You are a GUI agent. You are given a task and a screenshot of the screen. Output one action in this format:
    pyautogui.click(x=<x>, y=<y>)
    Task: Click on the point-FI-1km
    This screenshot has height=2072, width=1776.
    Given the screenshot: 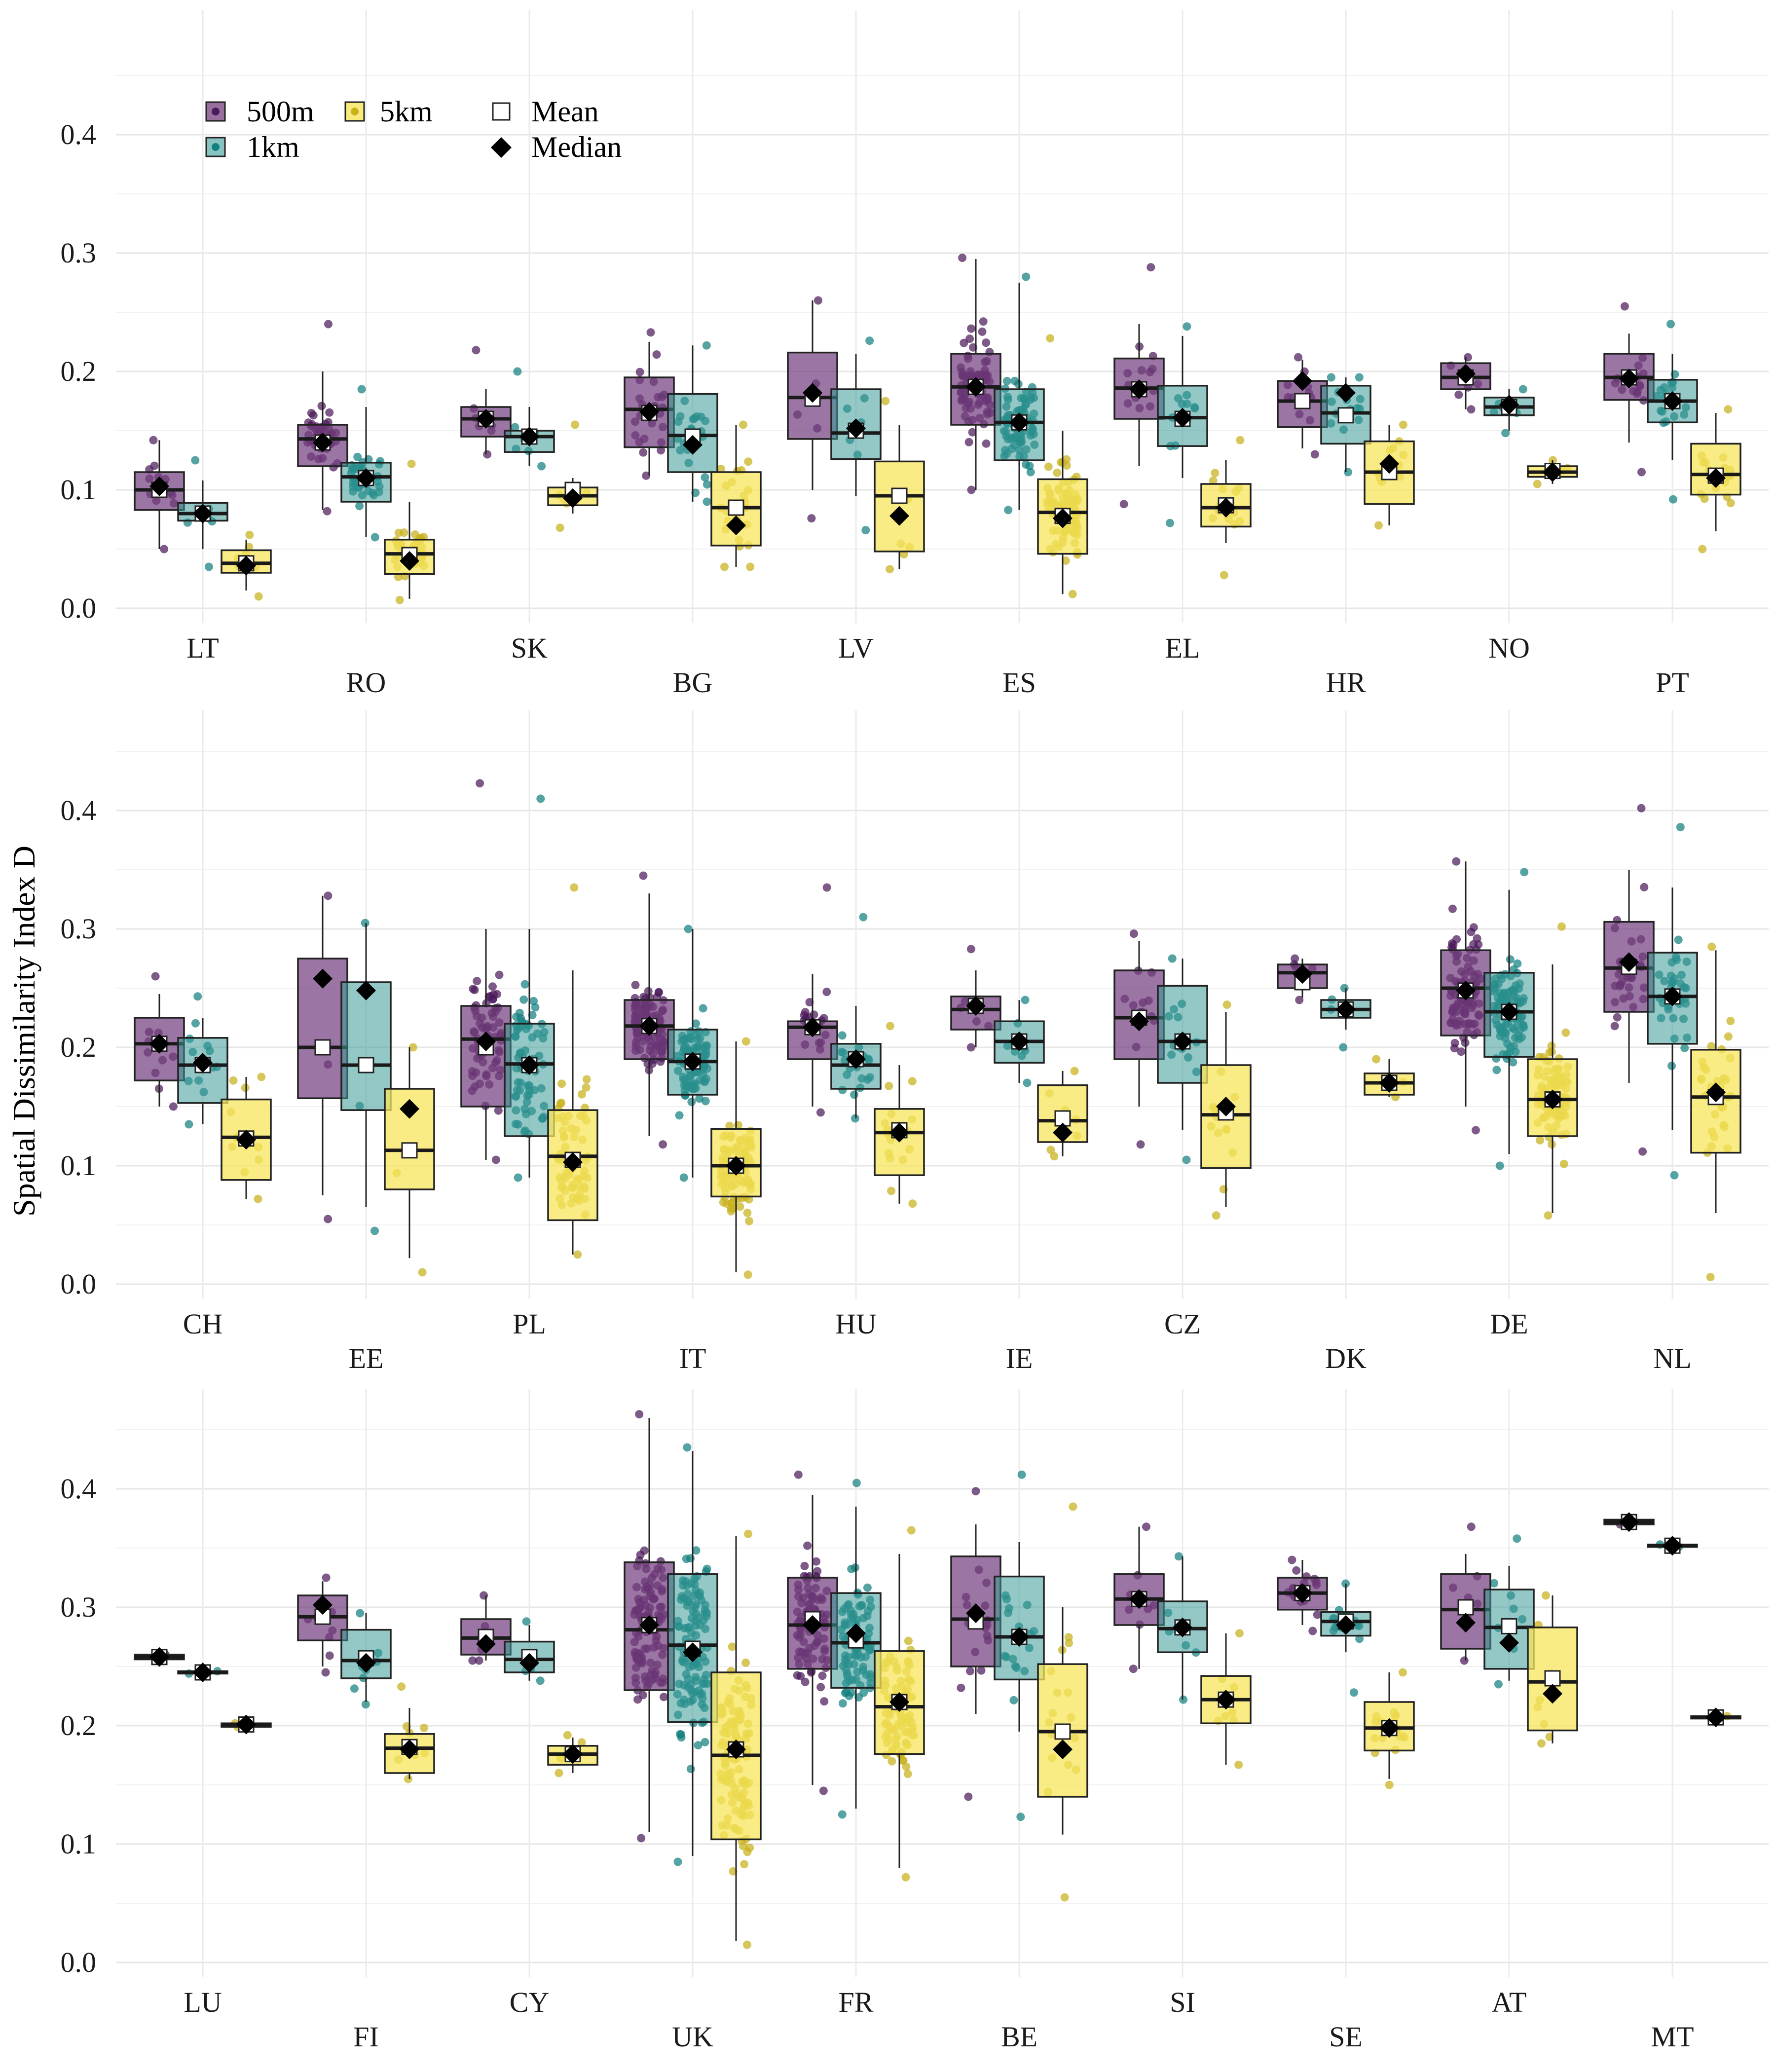 What is the action you would take?
    pyautogui.click(x=361, y=1614)
    